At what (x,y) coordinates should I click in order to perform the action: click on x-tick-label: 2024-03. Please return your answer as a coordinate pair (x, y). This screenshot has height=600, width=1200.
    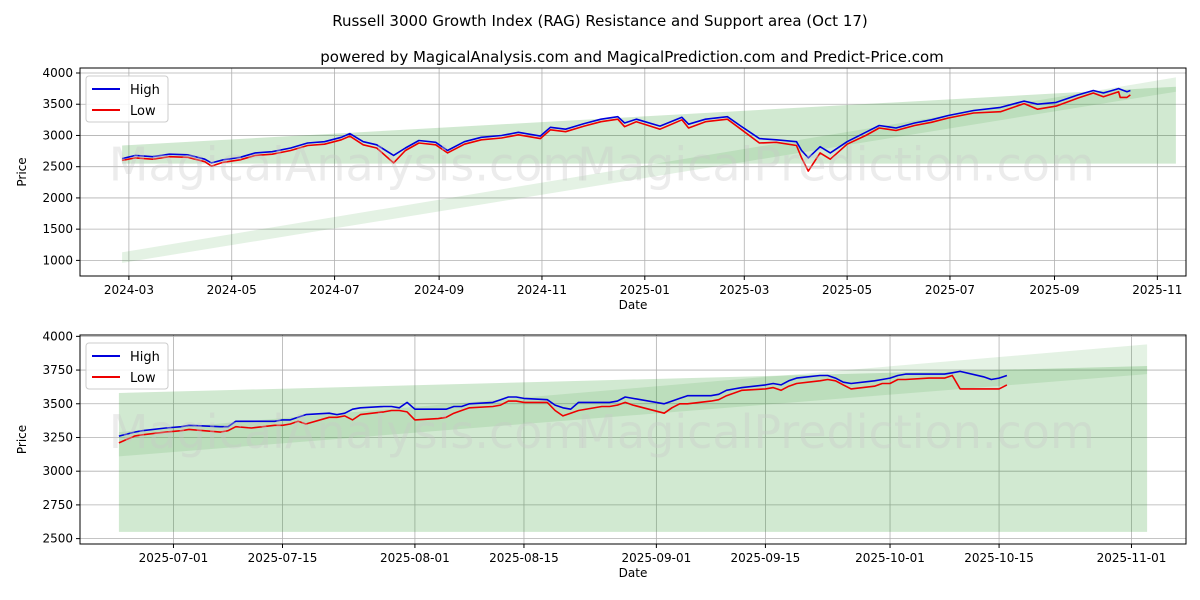
    Looking at the image, I should click on (129, 290).